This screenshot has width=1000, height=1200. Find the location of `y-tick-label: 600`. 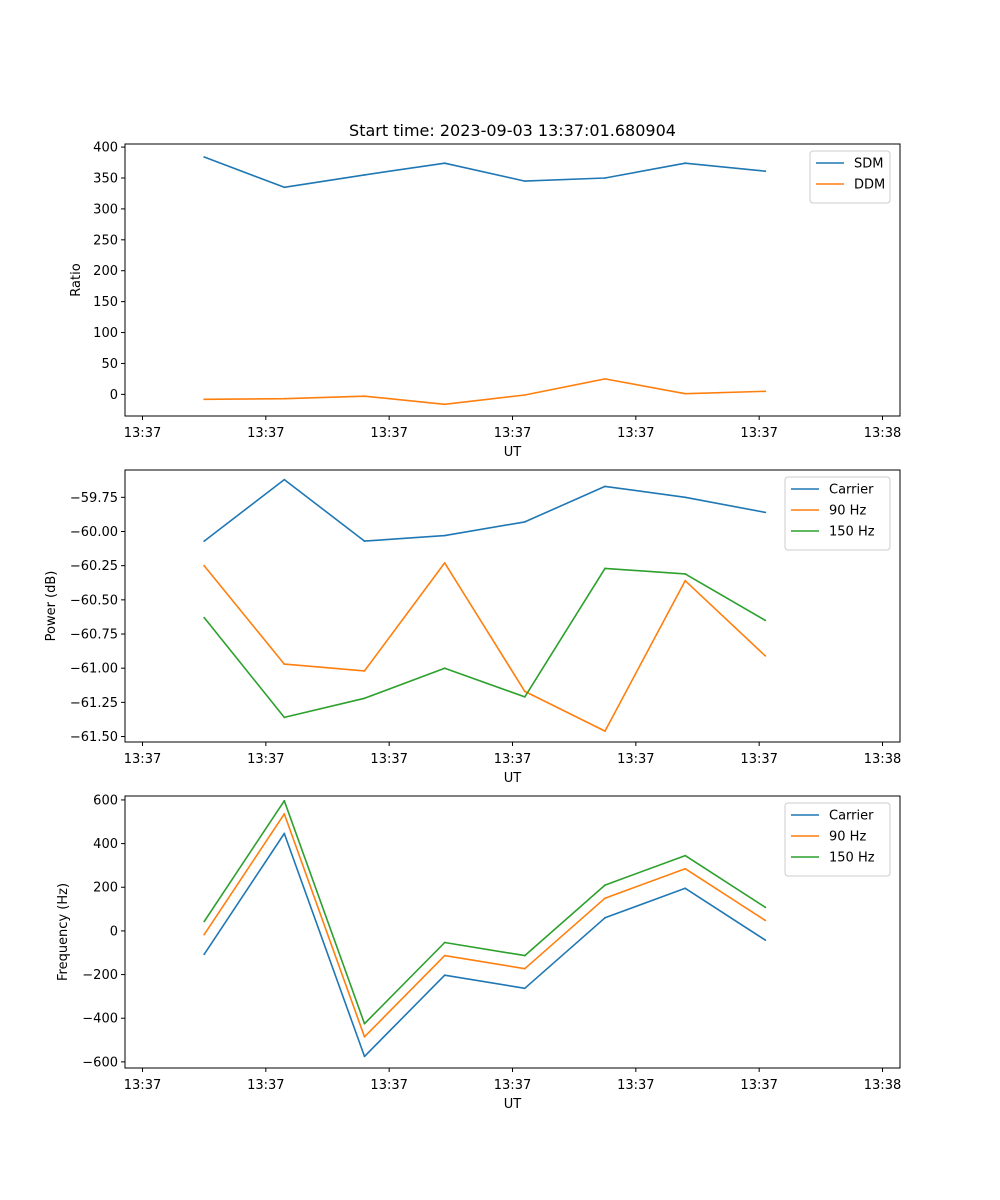

y-tick-label: 600 is located at coordinates (105, 800).